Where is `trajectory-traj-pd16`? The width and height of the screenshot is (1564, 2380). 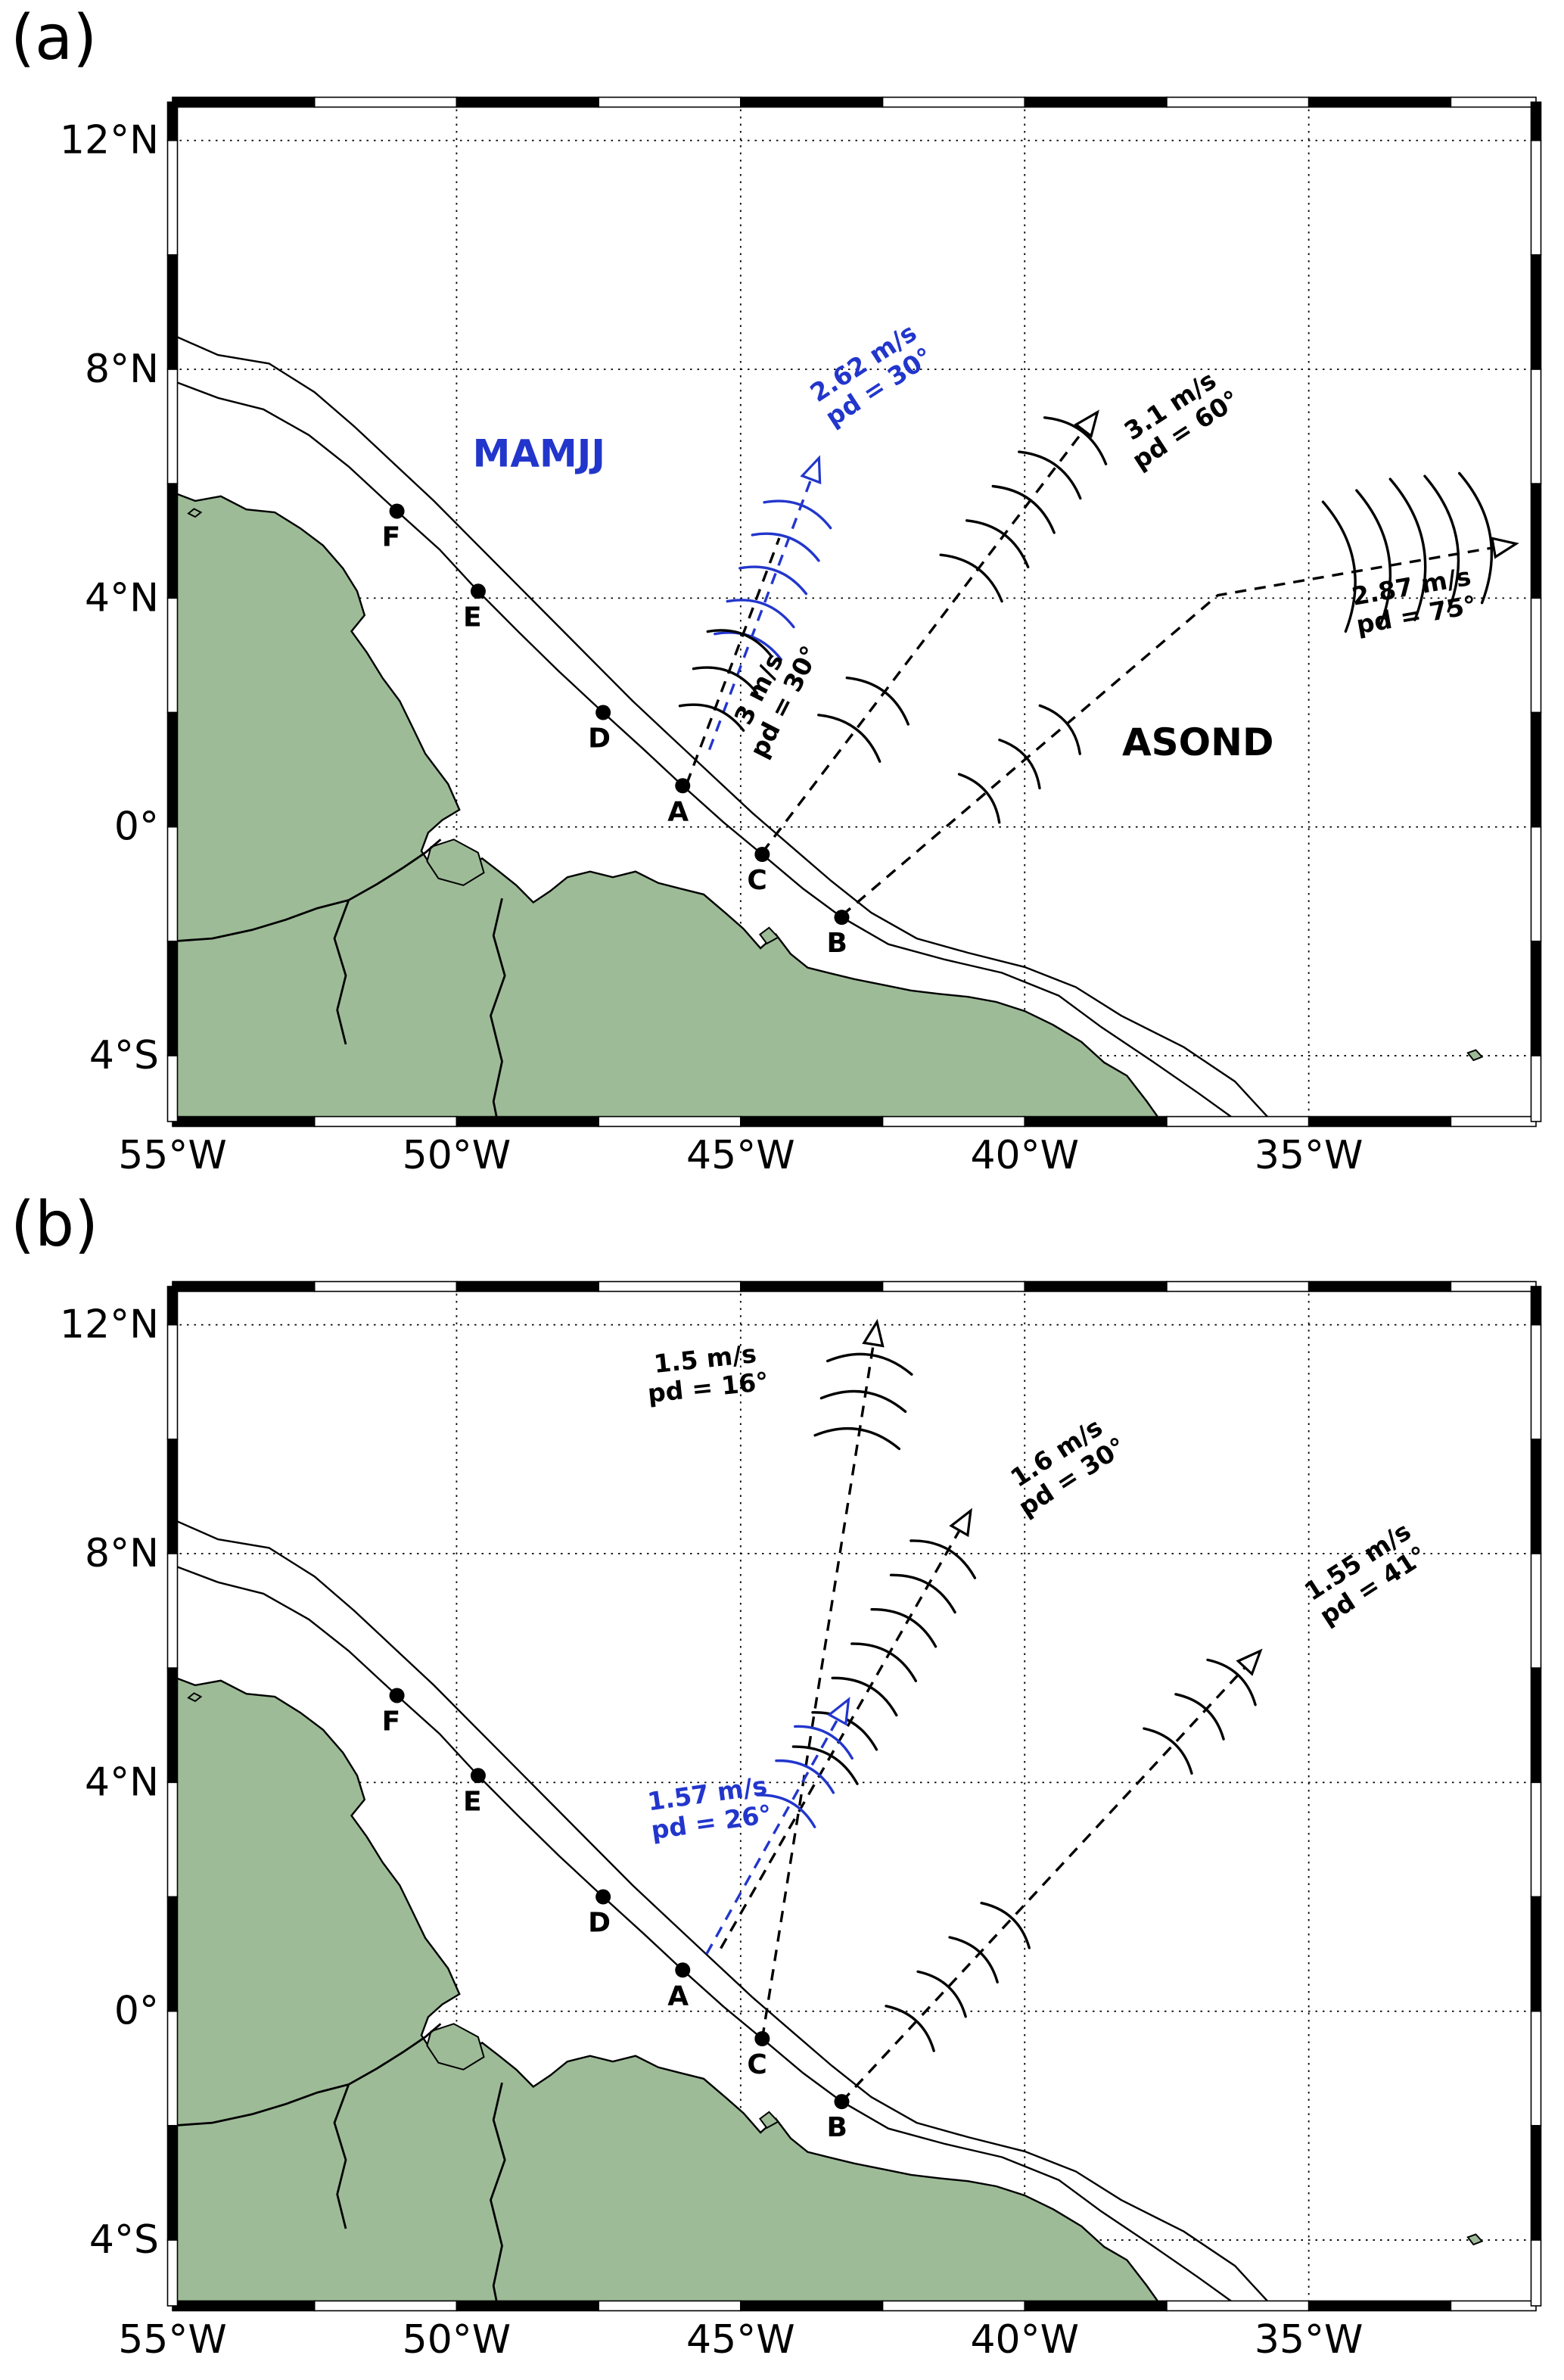
trajectory-traj-pd16 is located at coordinates (819, 1680).